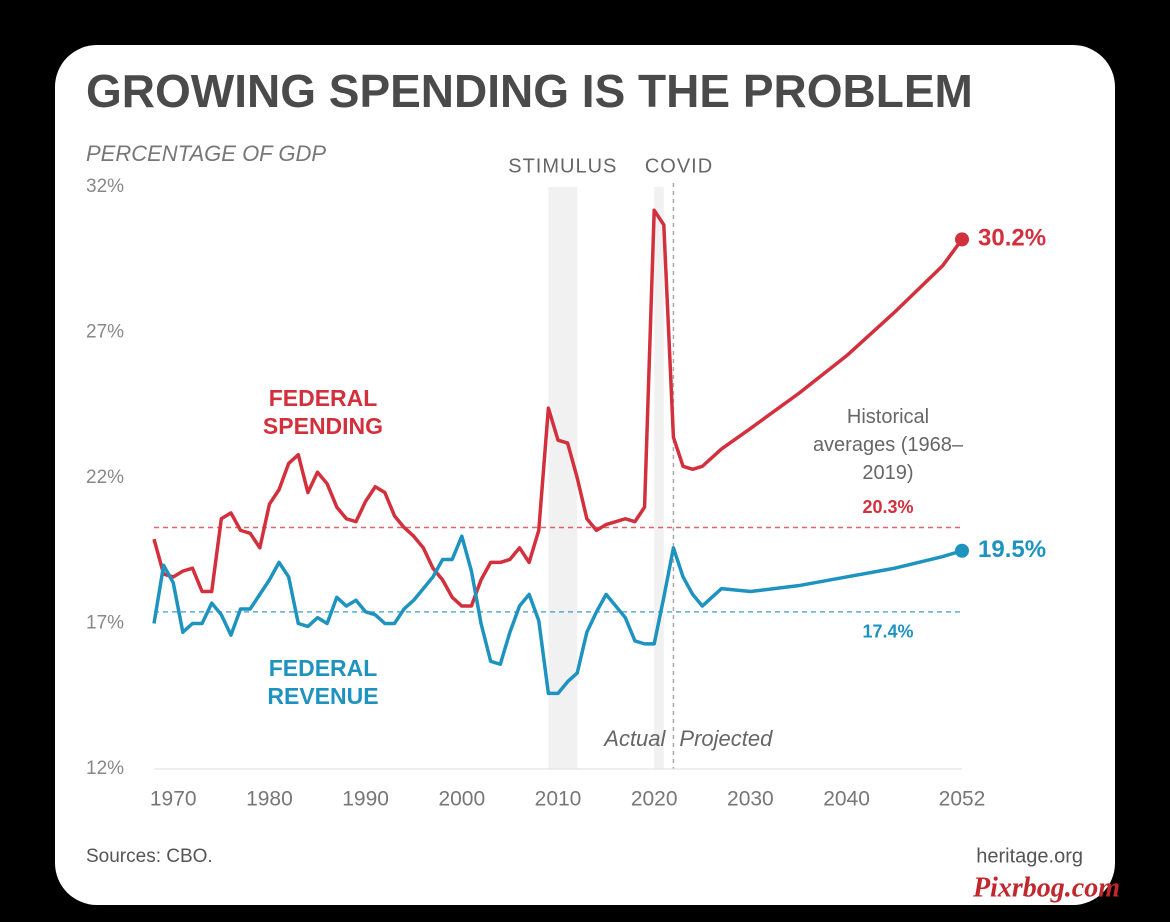  What do you see at coordinates (654, 799) in the screenshot?
I see `x-tick-label: 2020` at bounding box center [654, 799].